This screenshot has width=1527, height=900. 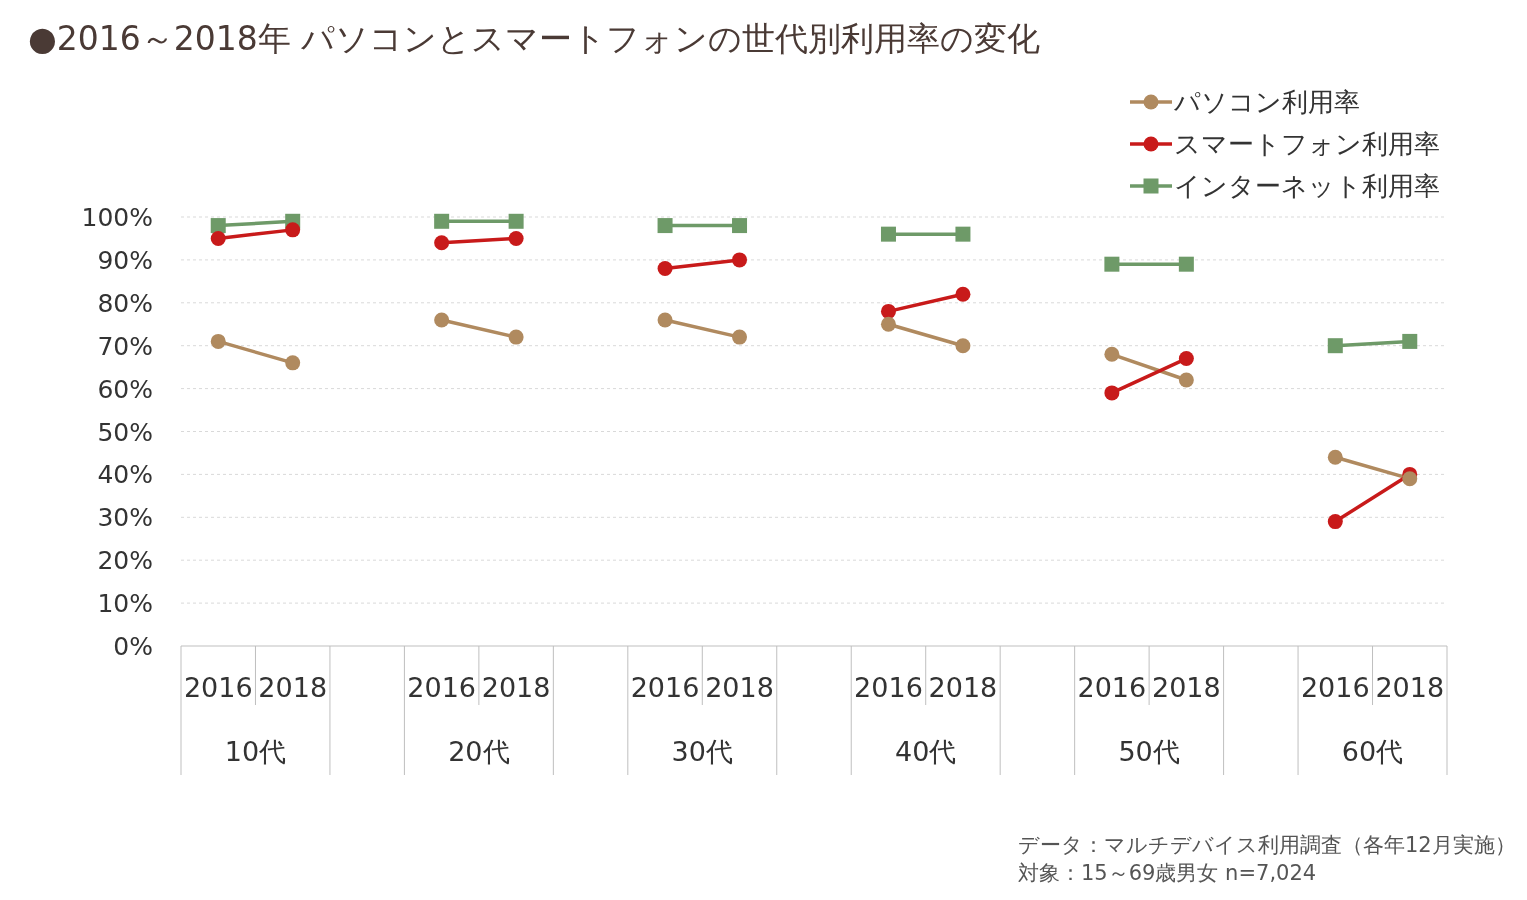 What do you see at coordinates (1267, 845) in the screenshot?
I see `text: データ：マルチデバイス利用調査（各年12月実施）` at bounding box center [1267, 845].